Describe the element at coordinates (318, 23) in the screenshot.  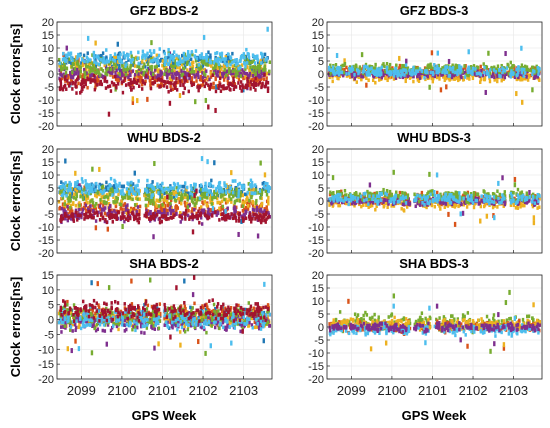
I see `y-tick-label: 20` at that location.